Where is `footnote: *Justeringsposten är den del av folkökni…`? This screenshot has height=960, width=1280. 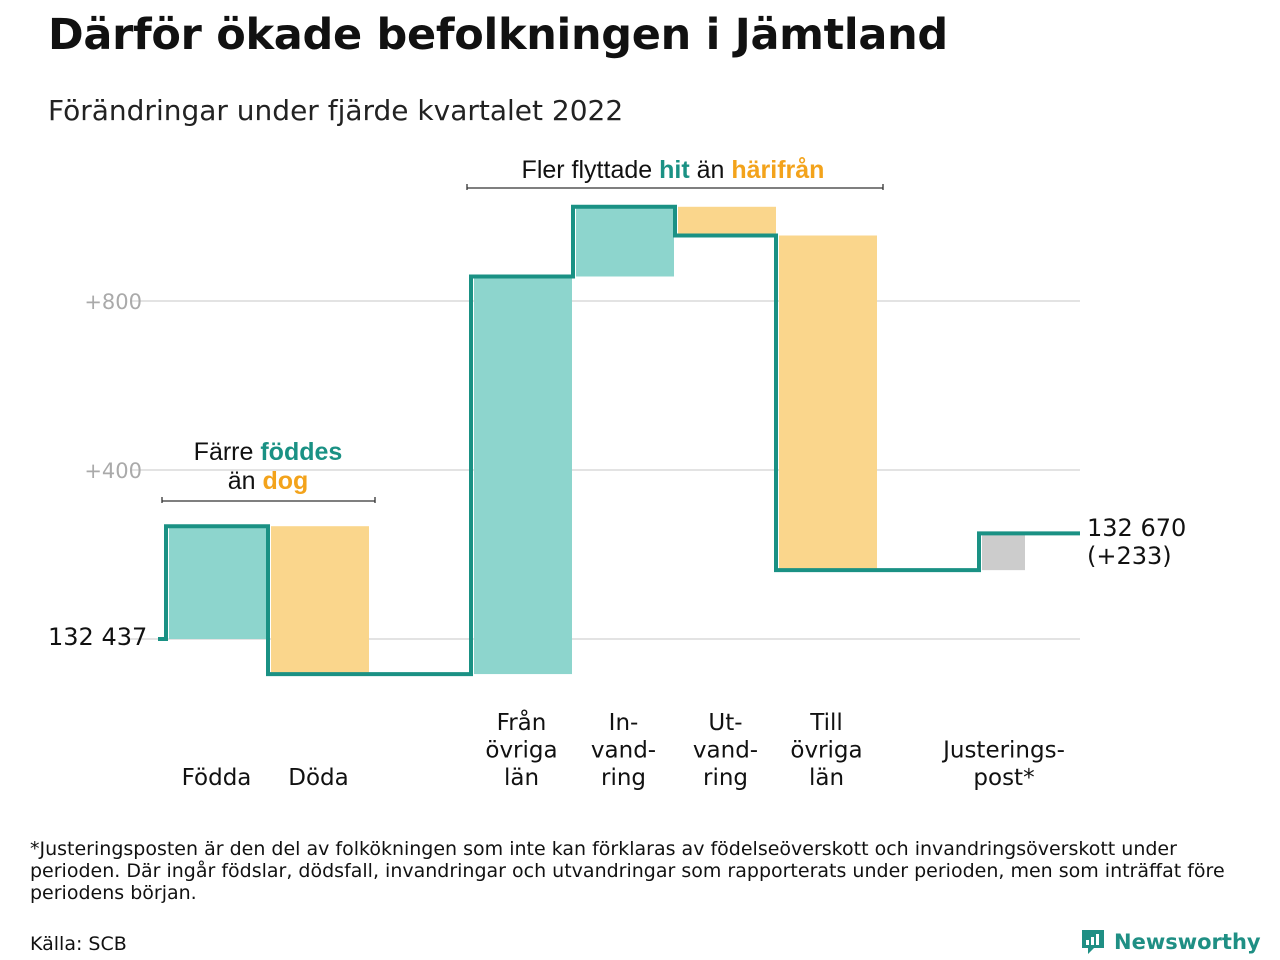 footnote: *Justeringsposten är den del av folkökni… is located at coordinates (627, 871).